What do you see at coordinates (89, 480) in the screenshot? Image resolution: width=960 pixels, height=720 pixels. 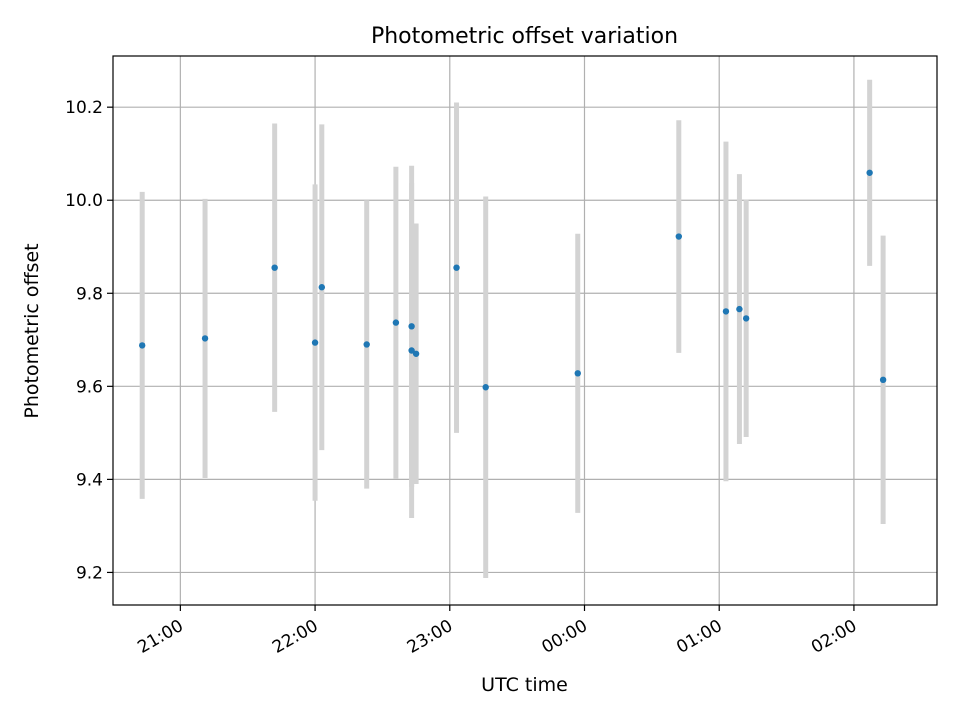 I see `y-tick-label: 9.4` at bounding box center [89, 480].